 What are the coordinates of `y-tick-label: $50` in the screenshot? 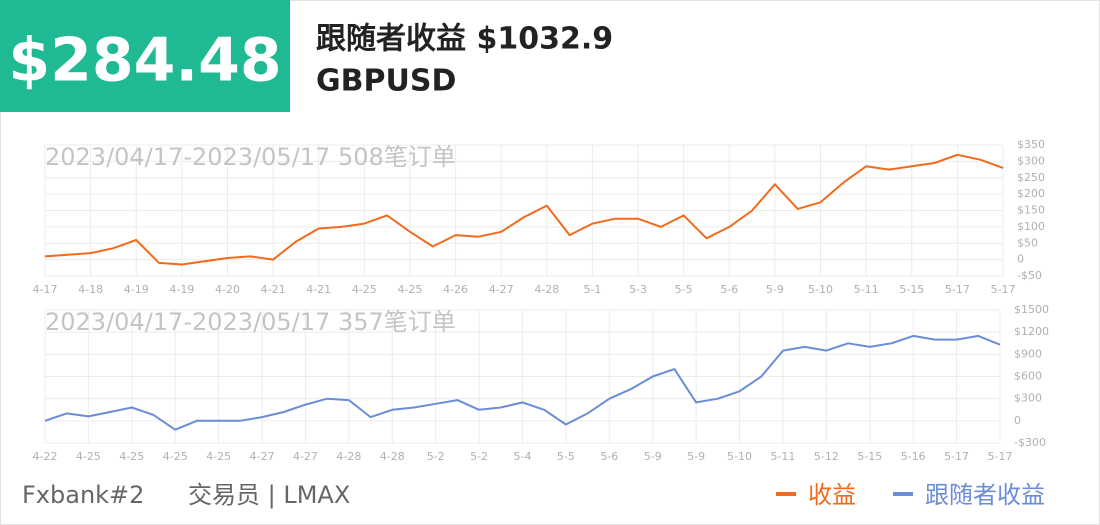 It's located at (1027, 242).